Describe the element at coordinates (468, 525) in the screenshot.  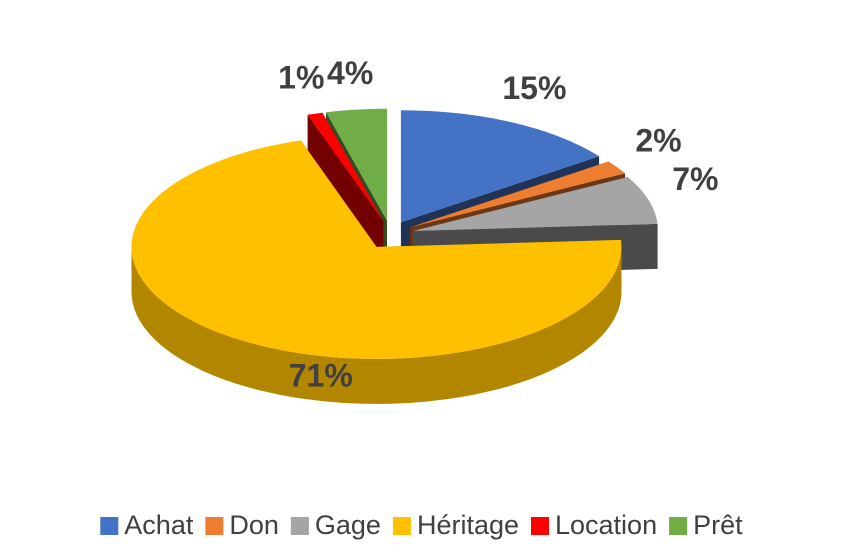
I see `legend-label: Héritage` at that location.